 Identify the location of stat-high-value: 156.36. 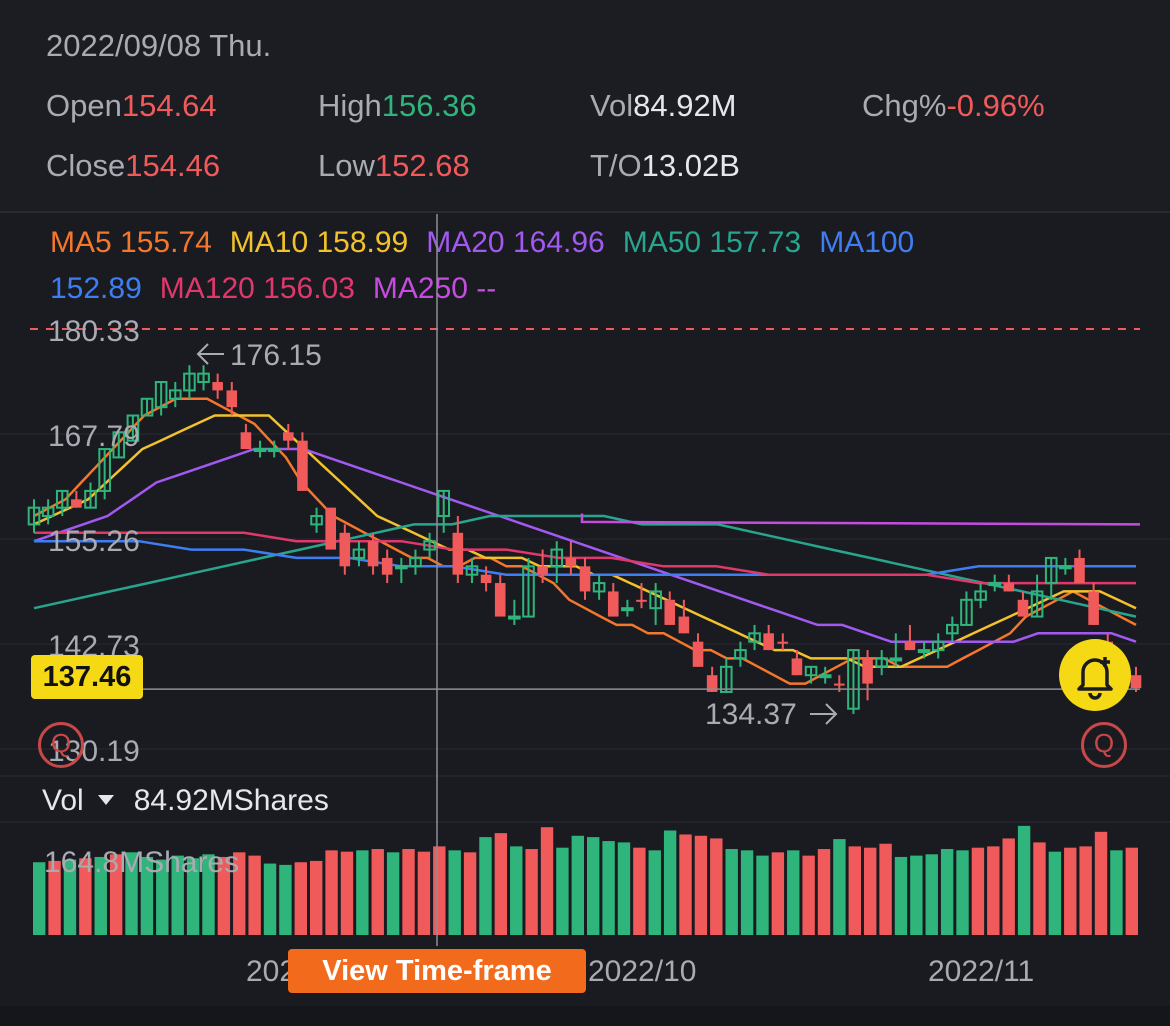
(429, 105).